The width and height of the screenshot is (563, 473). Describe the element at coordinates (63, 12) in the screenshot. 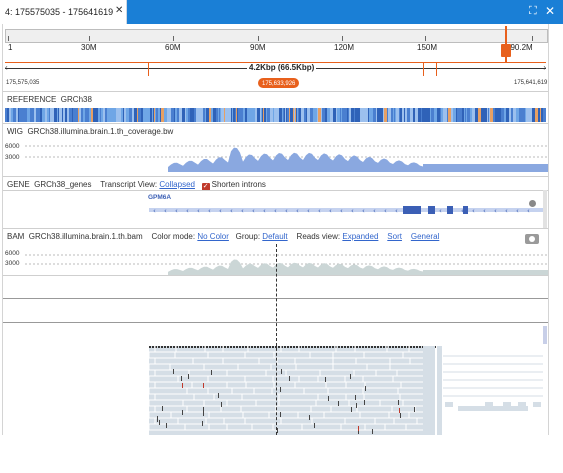

I see `tab-genome-view: 4: 175575035 - 175641619 ✕` at that location.